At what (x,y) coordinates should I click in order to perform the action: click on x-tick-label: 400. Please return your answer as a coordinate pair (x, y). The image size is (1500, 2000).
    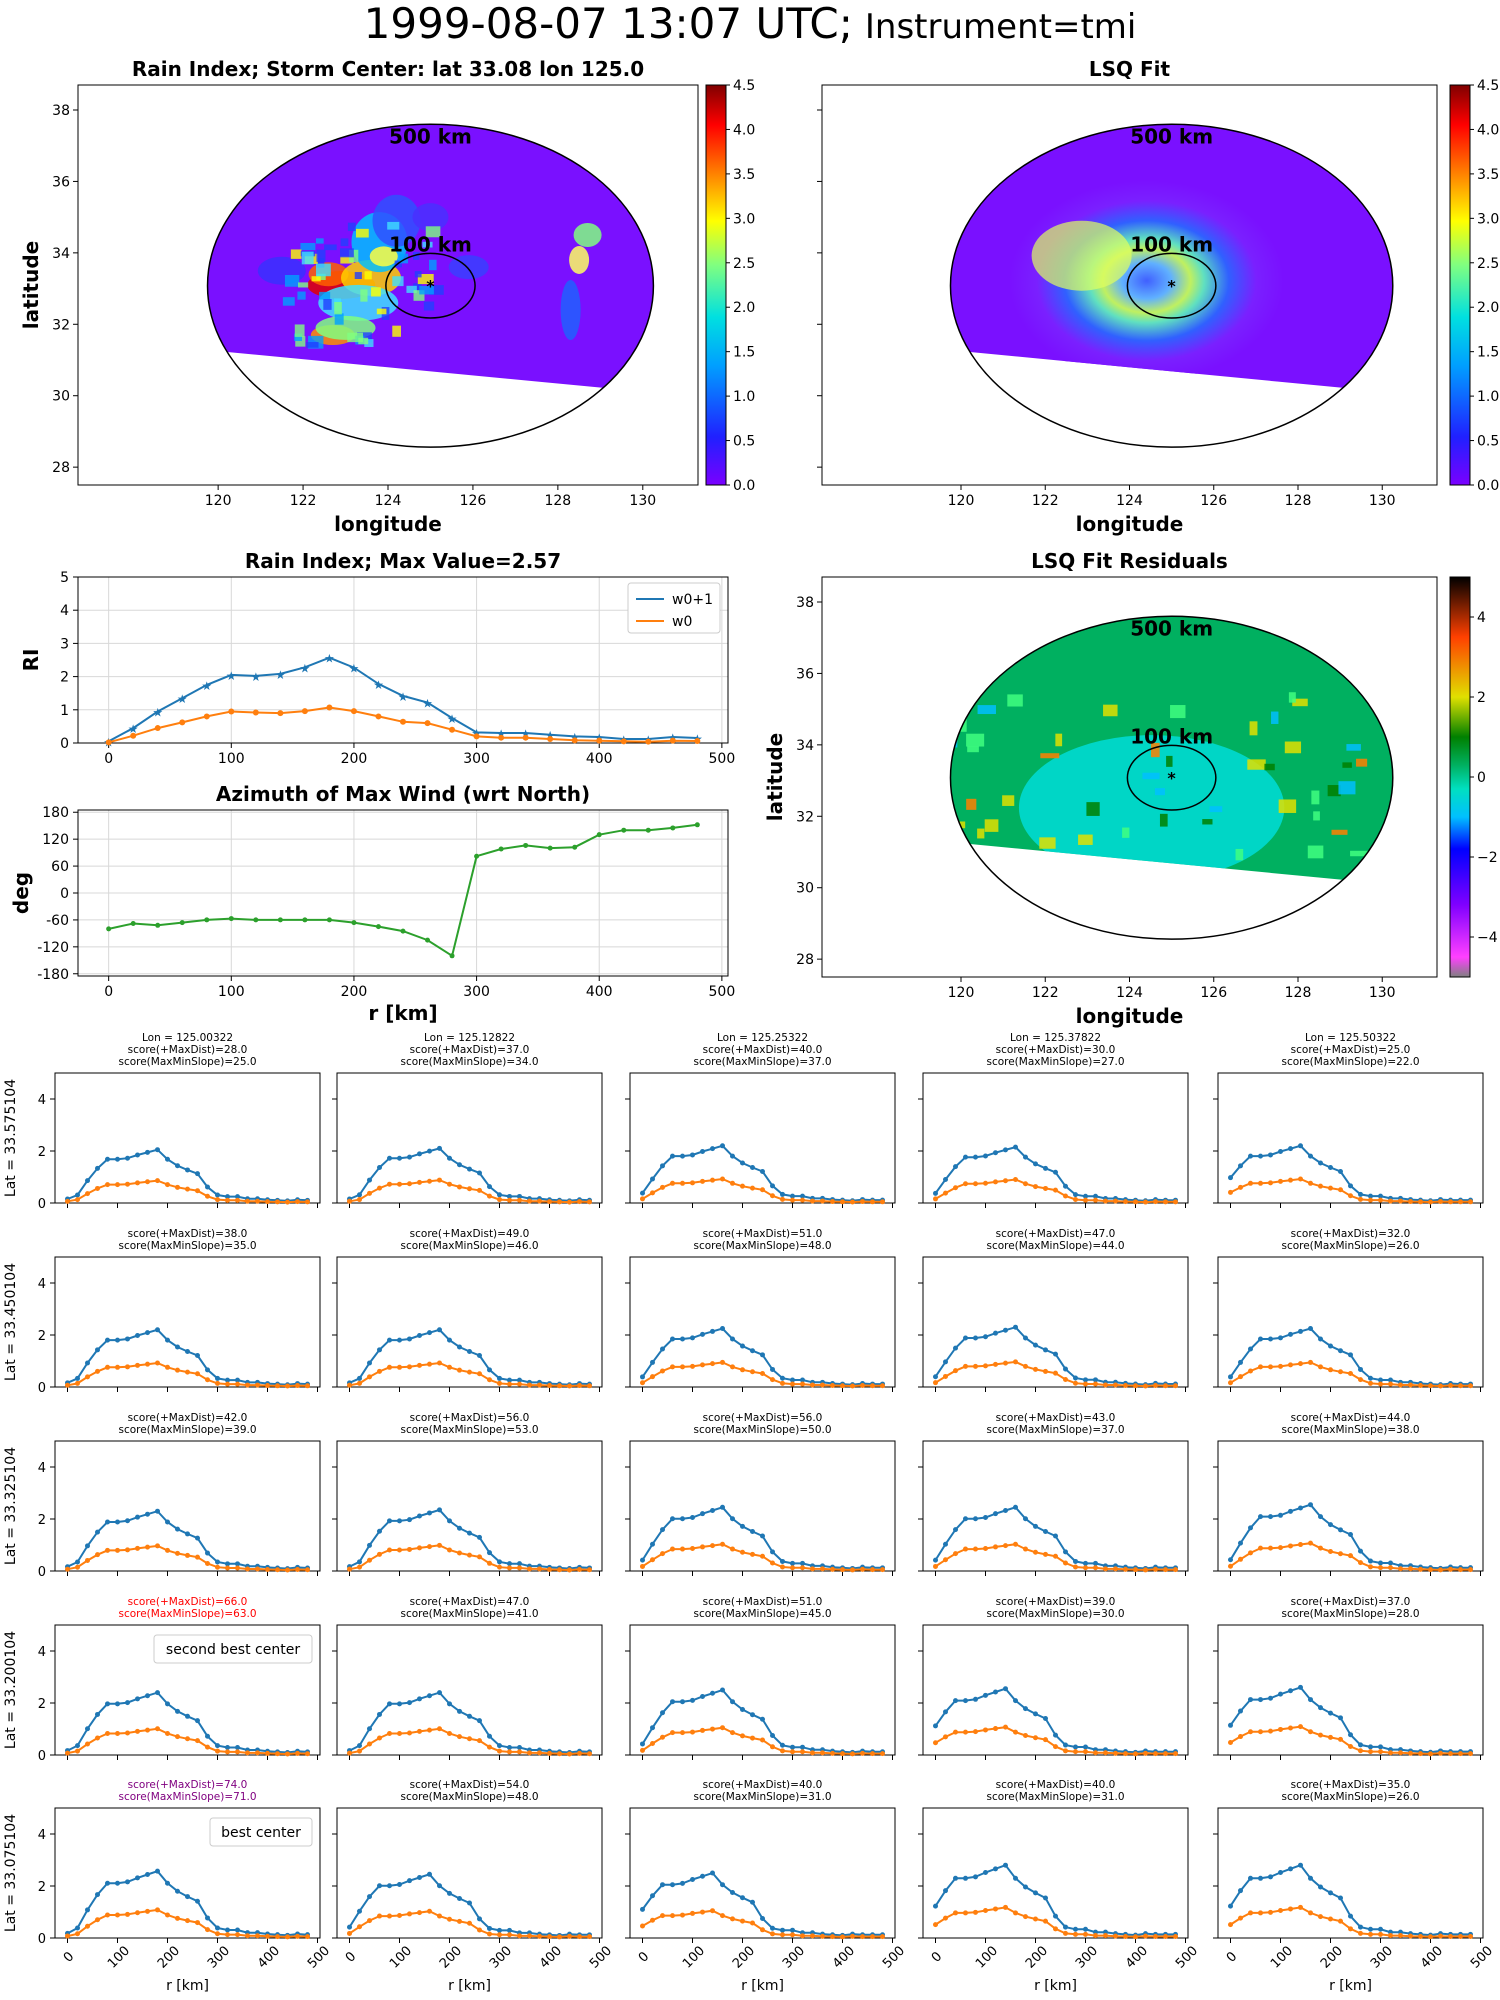
    Looking at the image, I should click on (844, 1957).